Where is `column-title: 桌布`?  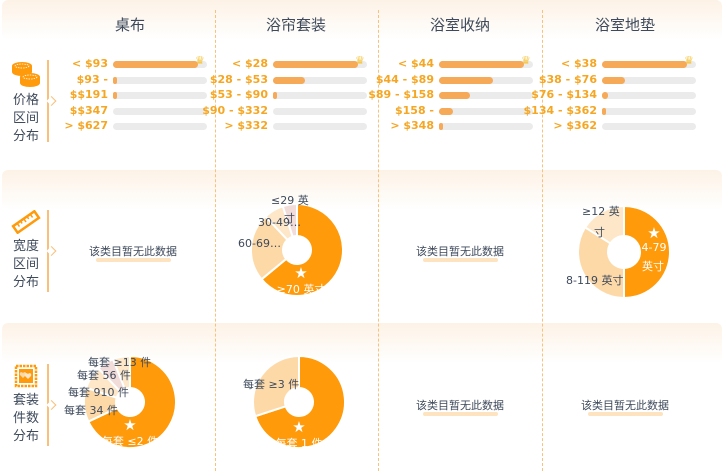 column-title: 桌布 is located at coordinates (129, 25).